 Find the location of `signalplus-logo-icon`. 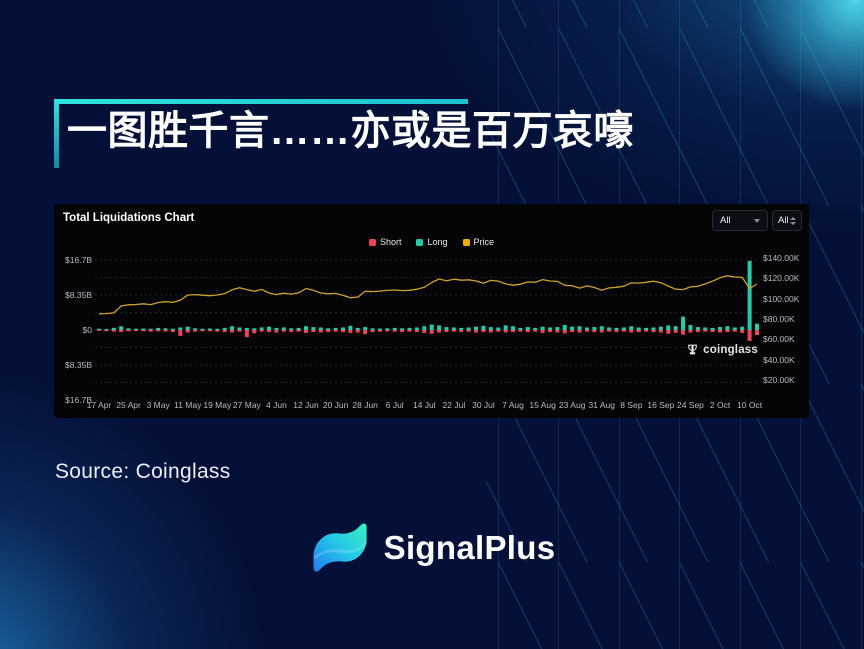

signalplus-logo-icon is located at coordinates (340, 547).